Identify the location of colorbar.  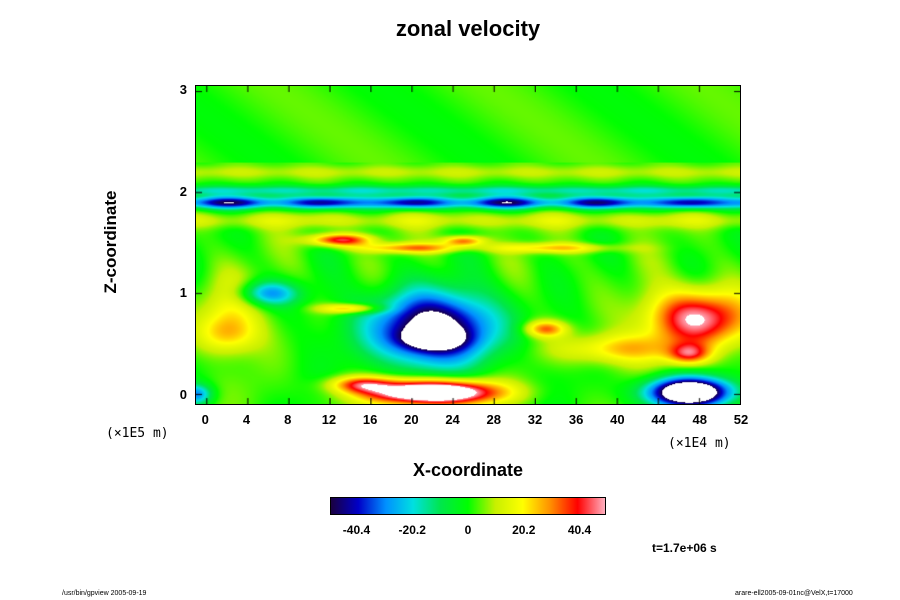
(468, 506).